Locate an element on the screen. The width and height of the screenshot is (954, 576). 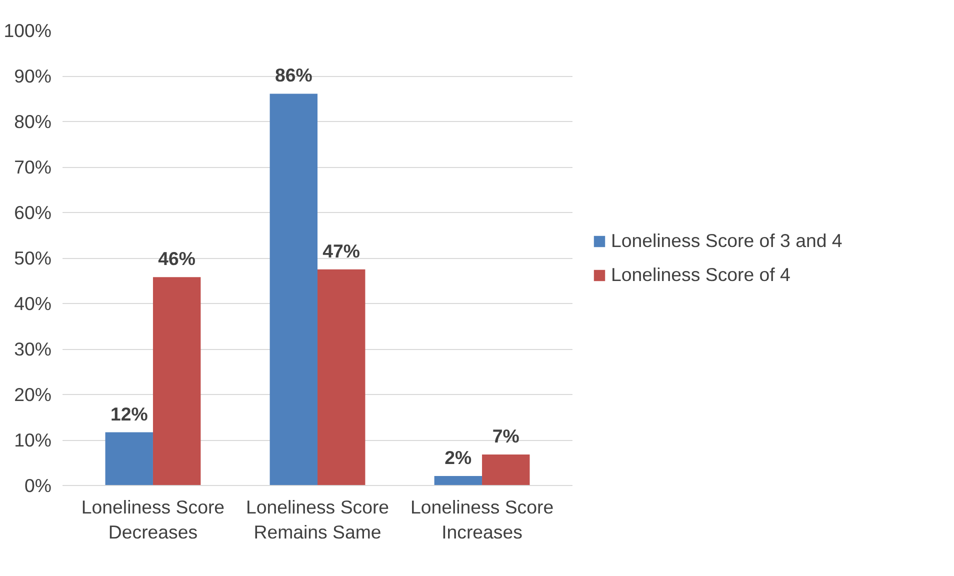
data-label: 7% is located at coordinates (506, 436).